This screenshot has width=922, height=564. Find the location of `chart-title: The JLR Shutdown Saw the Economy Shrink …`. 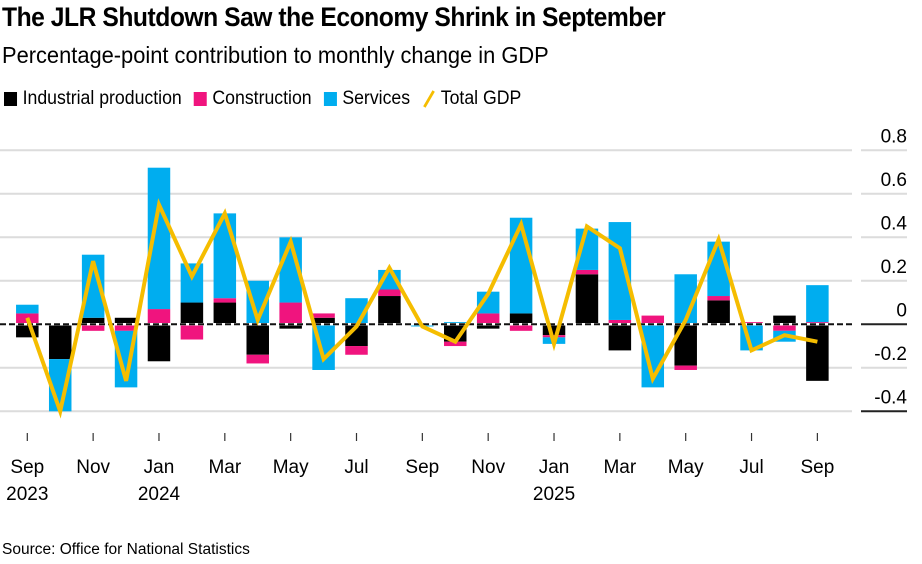

chart-title: The JLR Shutdown Saw the Economy Shrink … is located at coordinates (334, 17).